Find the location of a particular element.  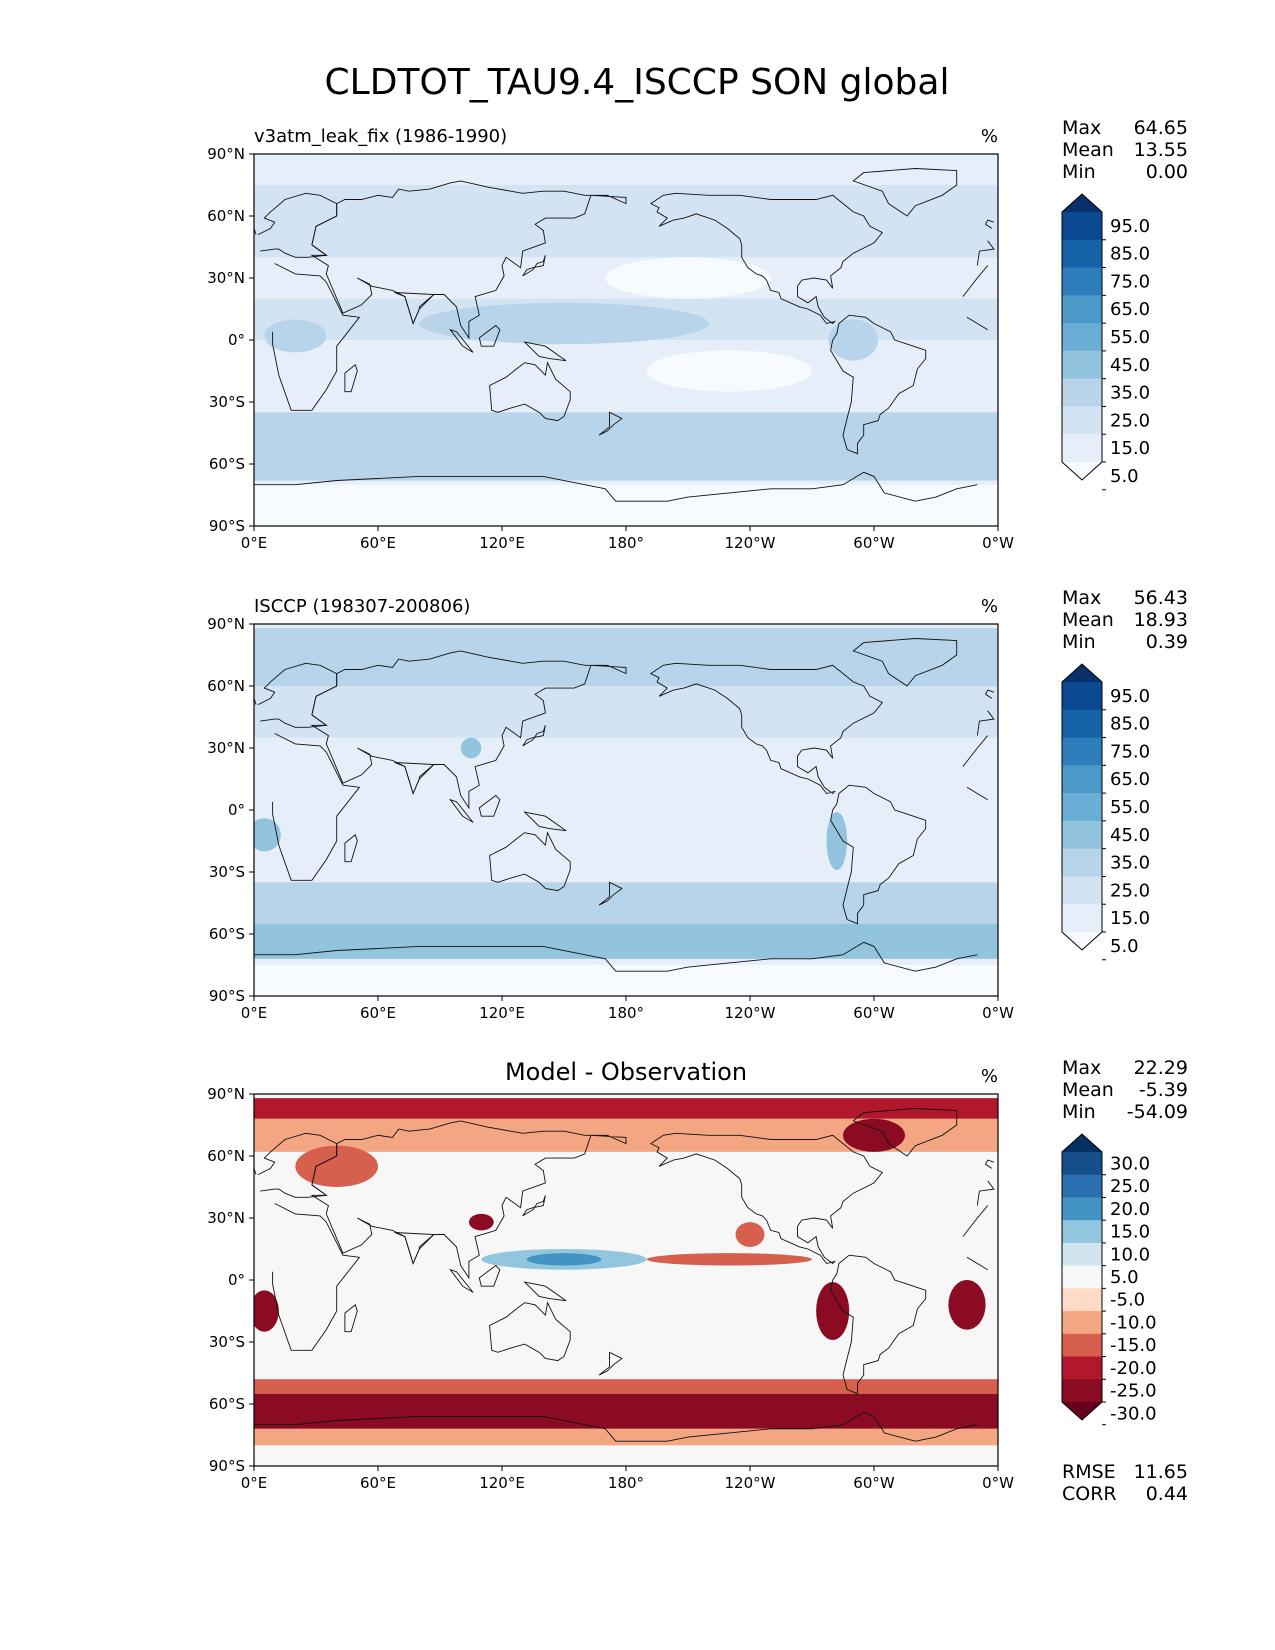

field-warm-pool is located at coordinates (564, 323).